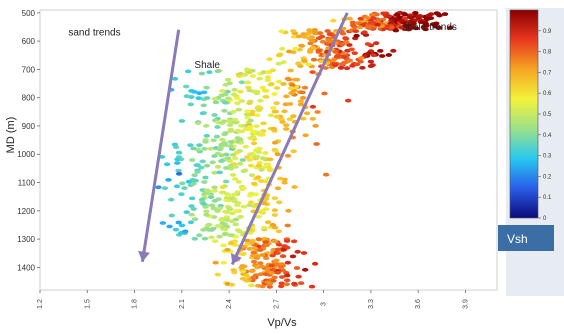 Image resolution: width=564 pixels, height=334 pixels. I want to click on x-tick-label: 1.8, so click(135, 304).